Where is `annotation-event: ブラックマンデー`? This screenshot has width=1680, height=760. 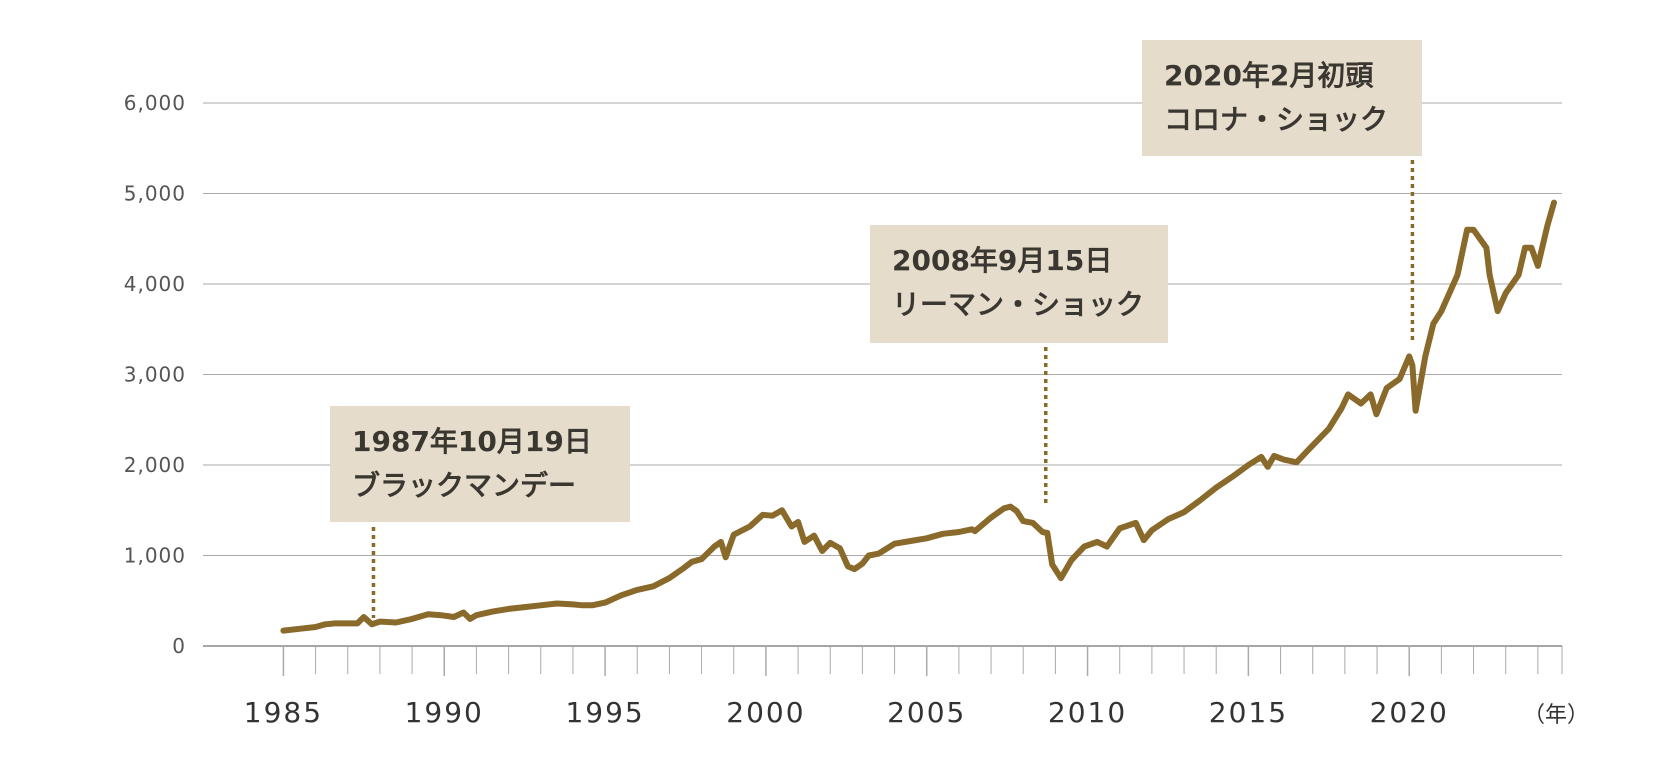
annotation-event: ブラックマンデー is located at coordinates (464, 485).